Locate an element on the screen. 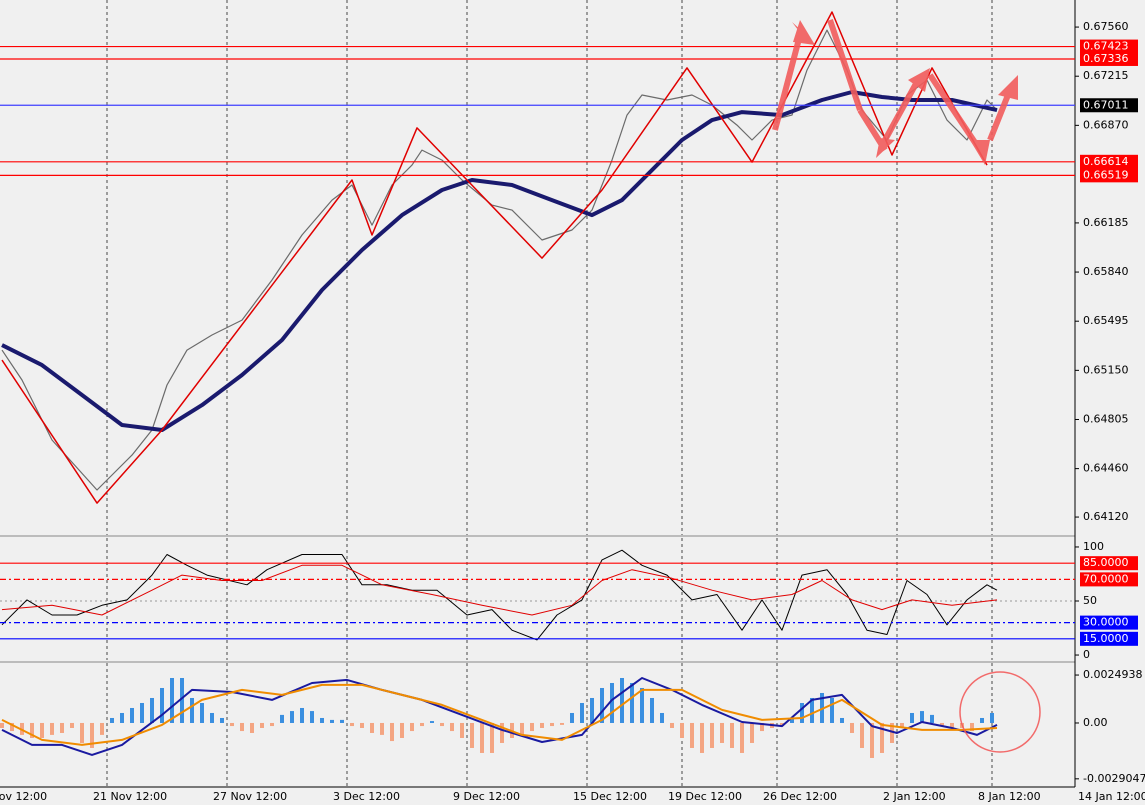 The image size is (1145, 805). y-tick-label: 0 is located at coordinates (1086, 654).